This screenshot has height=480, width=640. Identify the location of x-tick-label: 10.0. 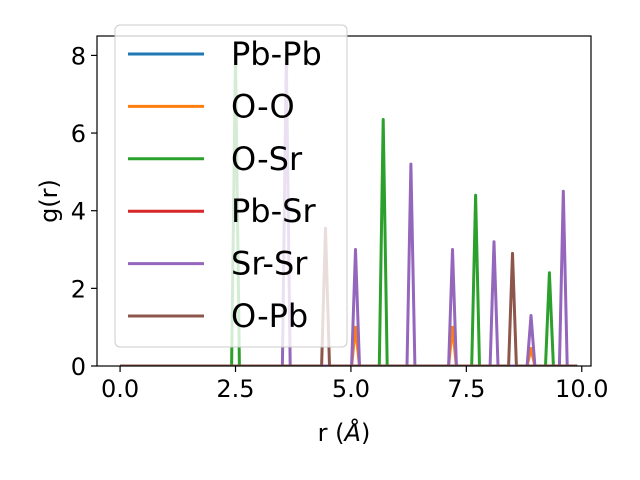
(581, 389).